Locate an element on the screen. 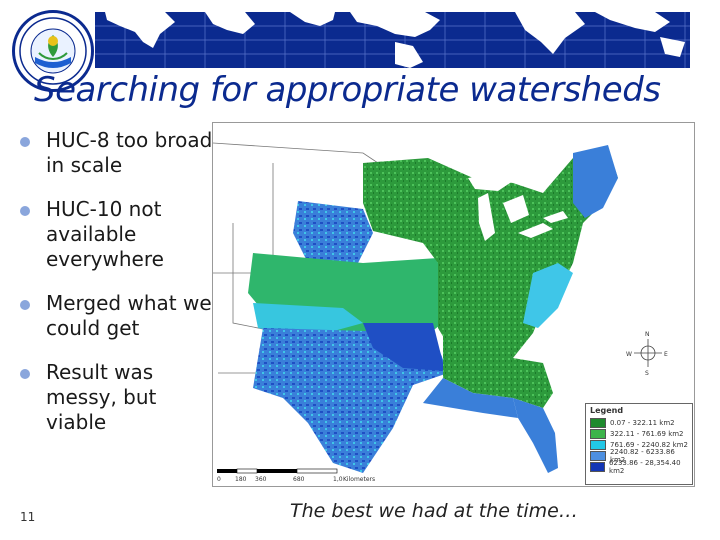 The height and width of the screenshot is (540, 720). scale-tick: 0 is located at coordinates (219, 479).